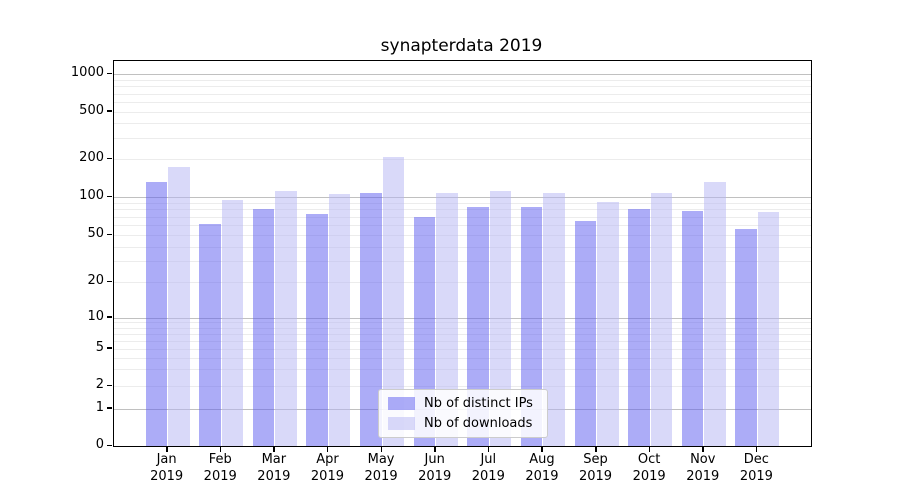  I want to click on bar-downloads-mar, so click(286, 318).